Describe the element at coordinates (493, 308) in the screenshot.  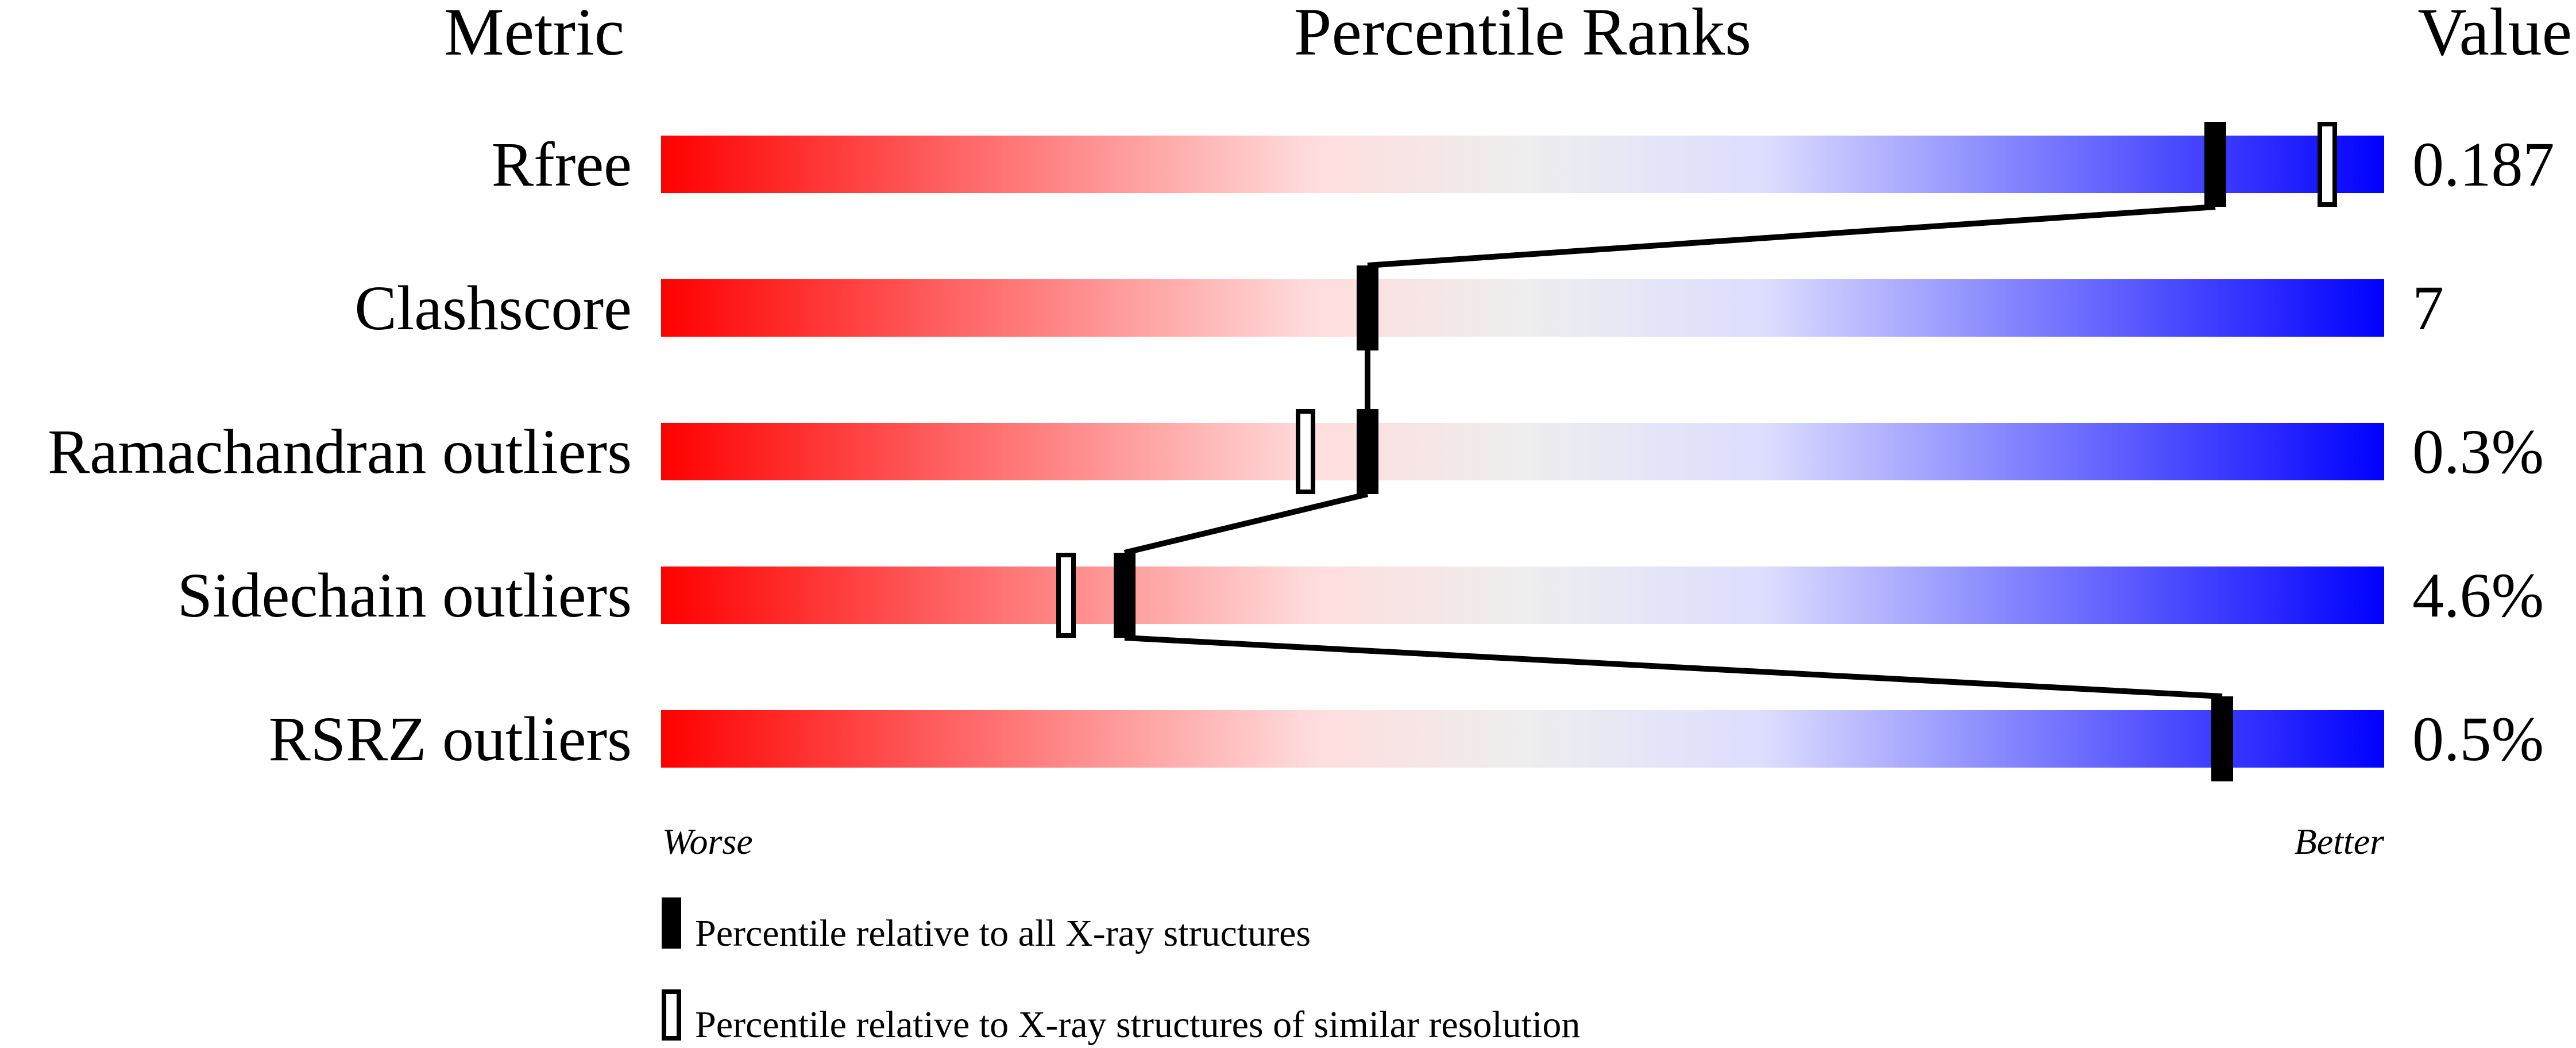
I see `metric-label: Clashscore` at that location.